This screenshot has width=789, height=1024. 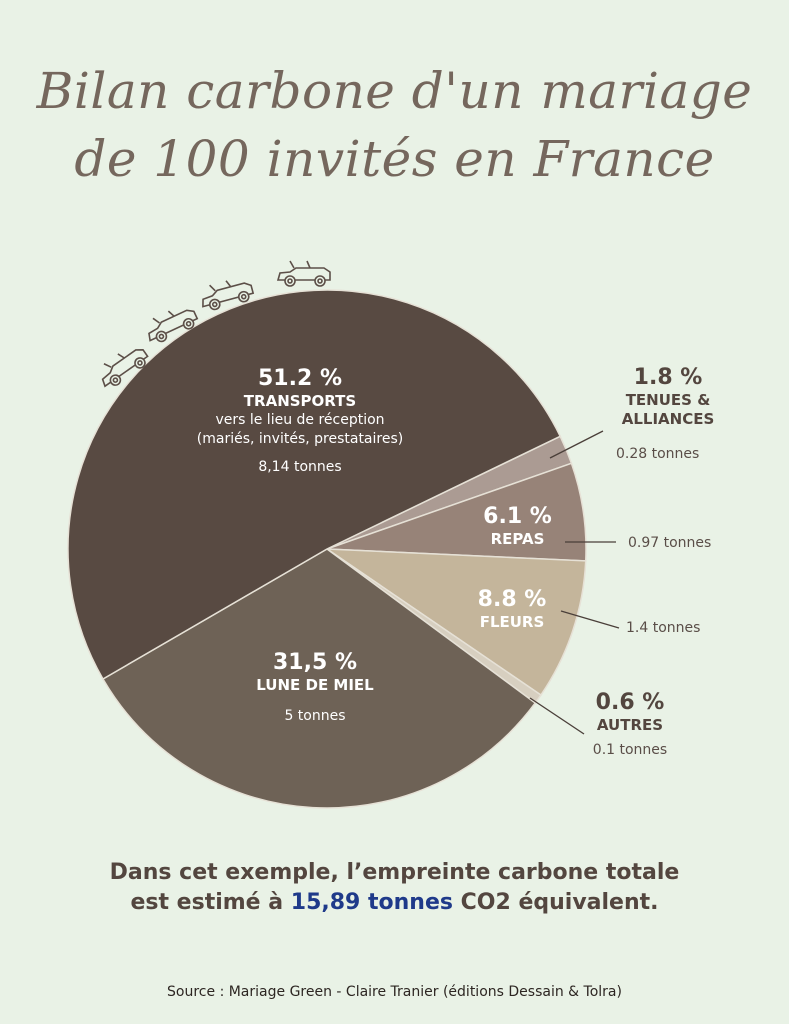 What do you see at coordinates (668, 377) in the screenshot?
I see `tenues-percent: 1.8 %` at bounding box center [668, 377].